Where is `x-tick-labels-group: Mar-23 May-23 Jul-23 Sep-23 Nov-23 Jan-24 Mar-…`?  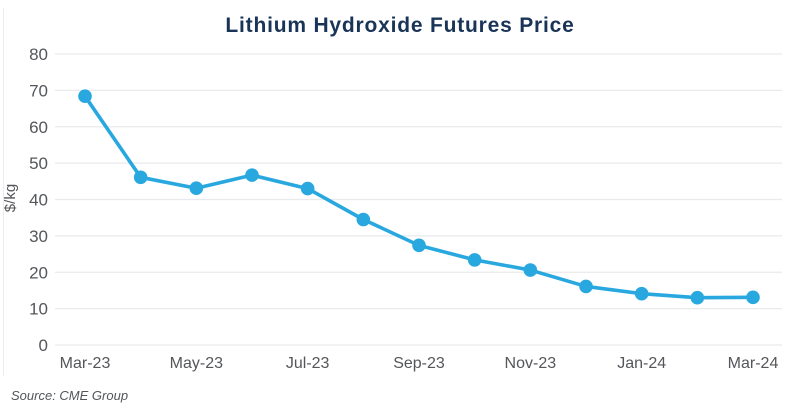
x-tick-labels-group: Mar-23 May-23 Jul-23 Sep-23 Nov-23 Jan-24 Mar-… is located at coordinates (419, 363).